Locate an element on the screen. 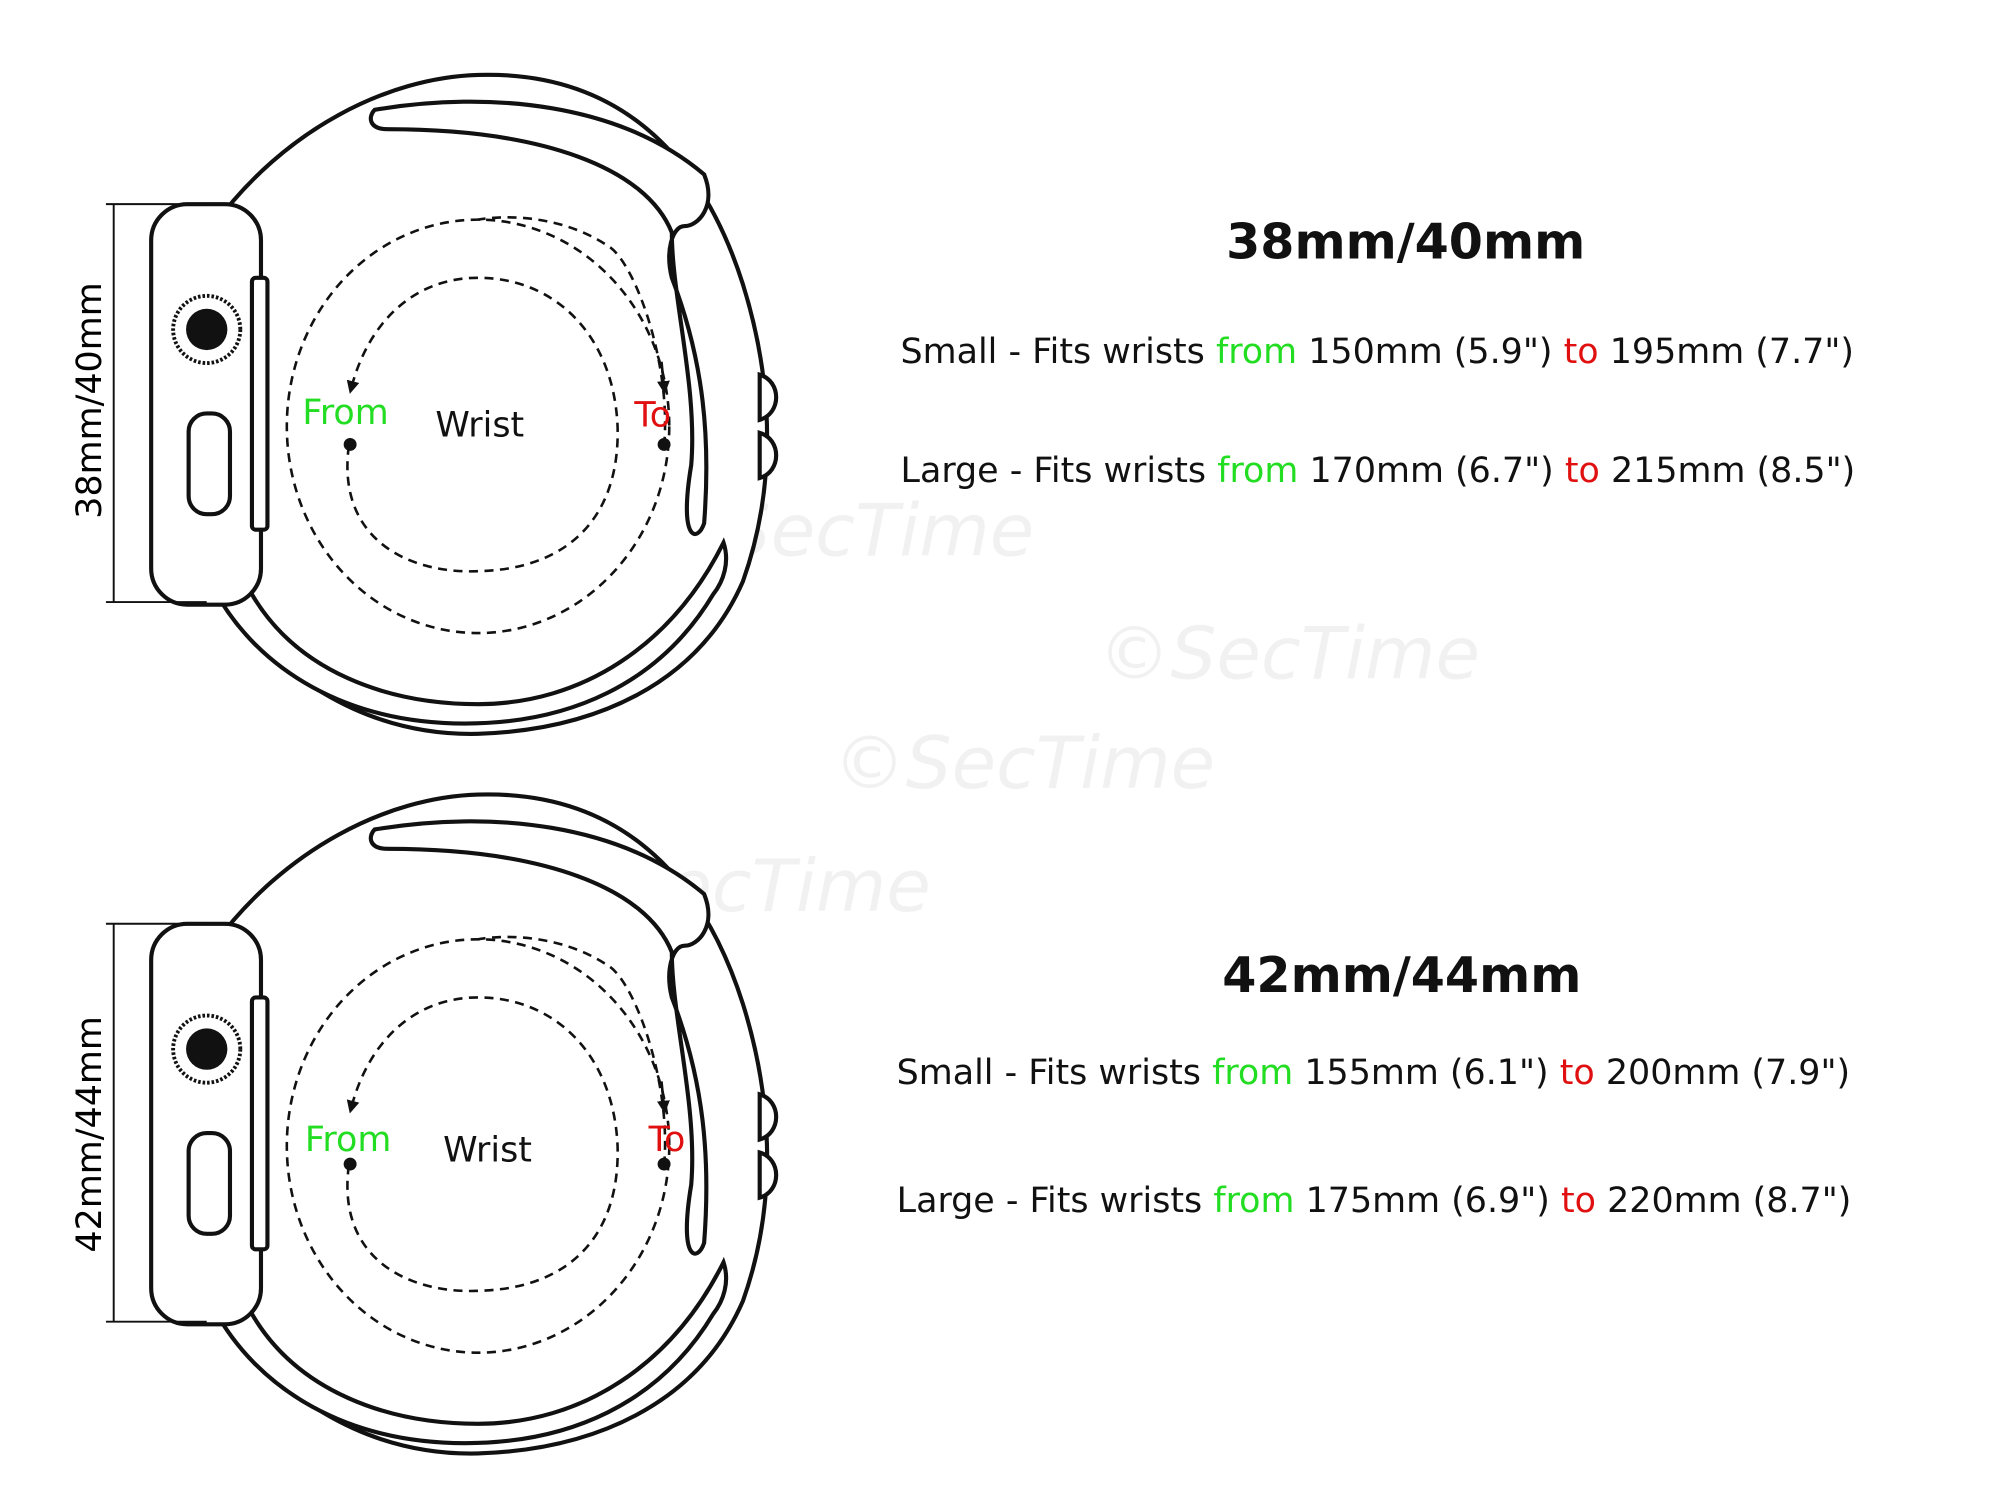 The height and width of the screenshot is (1500, 2000). size-heading: 42mm/44mm is located at coordinates (1401, 975).